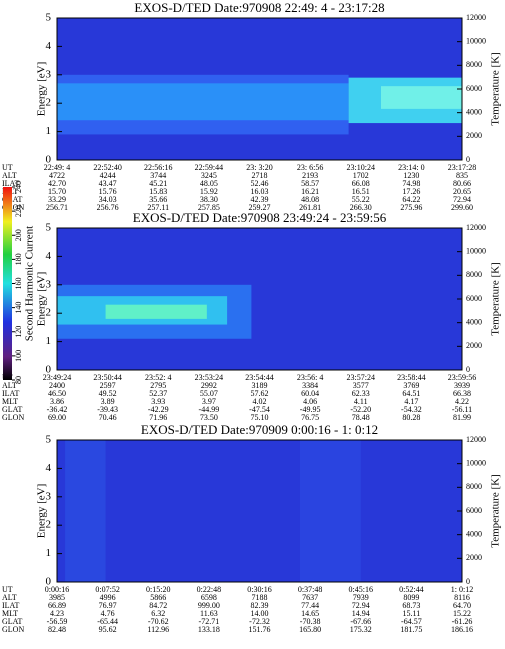  What do you see at coordinates (57, 183) in the screenshot?
I see `table-cell: 42.70` at bounding box center [57, 183].